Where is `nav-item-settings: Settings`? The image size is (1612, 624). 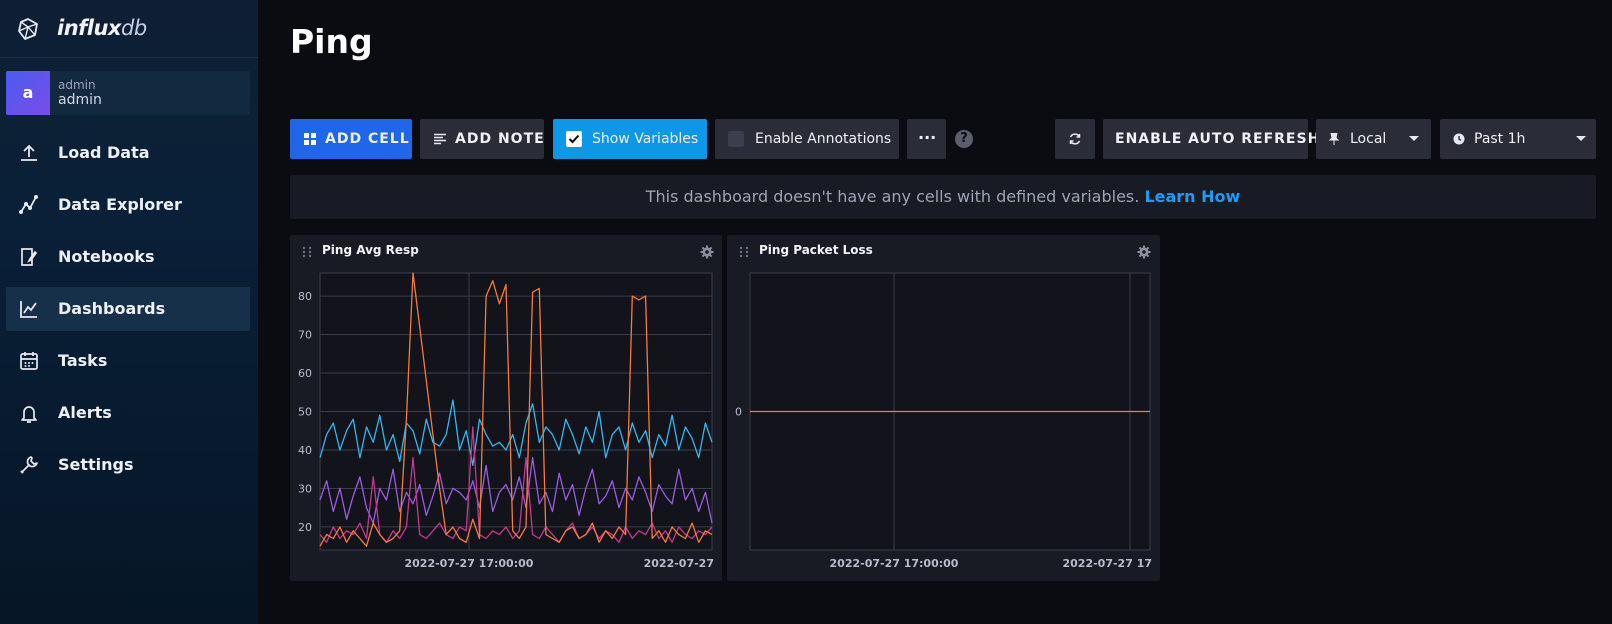
nav-item-settings: Settings is located at coordinates (128, 465).